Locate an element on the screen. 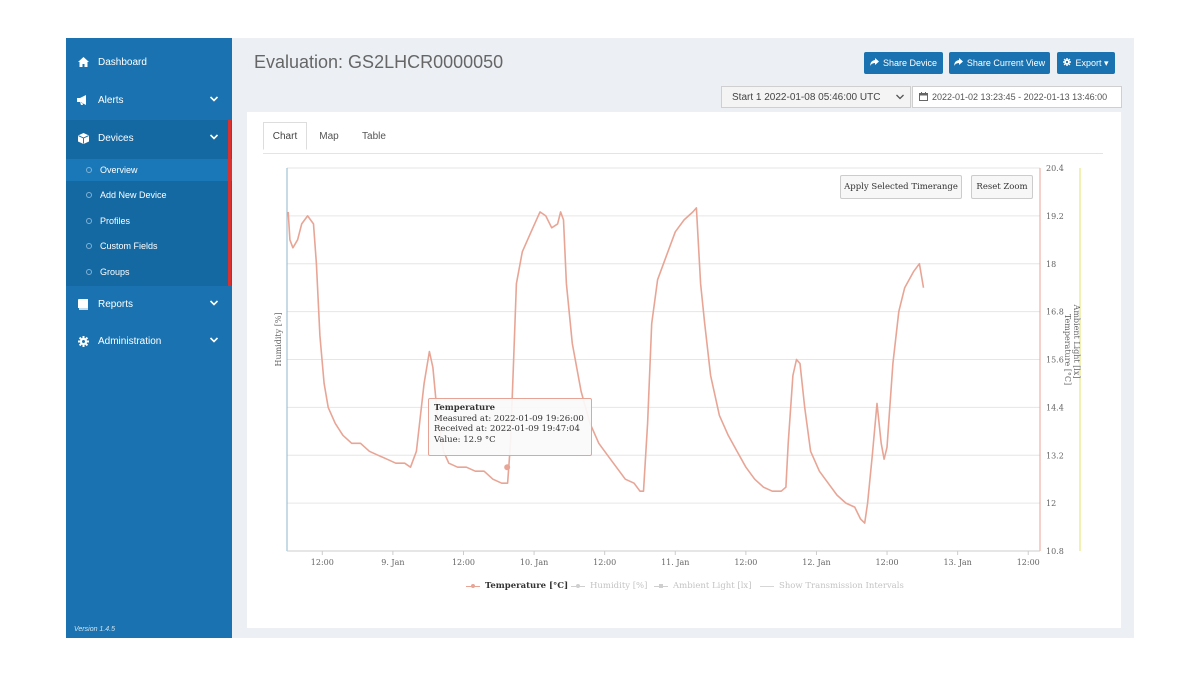 The image size is (1200, 675). sidebar: Dashboard Alerts Devices Overview is located at coordinates (149, 338).